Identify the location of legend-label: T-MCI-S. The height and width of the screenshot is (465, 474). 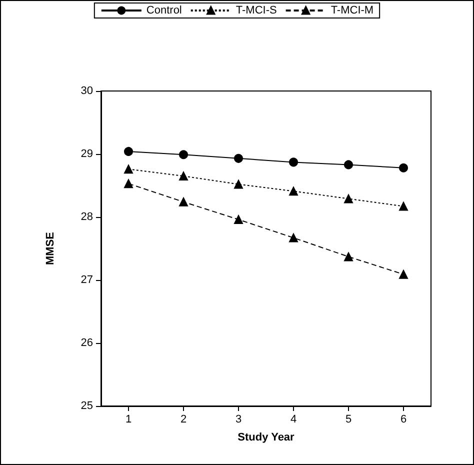
(256, 10).